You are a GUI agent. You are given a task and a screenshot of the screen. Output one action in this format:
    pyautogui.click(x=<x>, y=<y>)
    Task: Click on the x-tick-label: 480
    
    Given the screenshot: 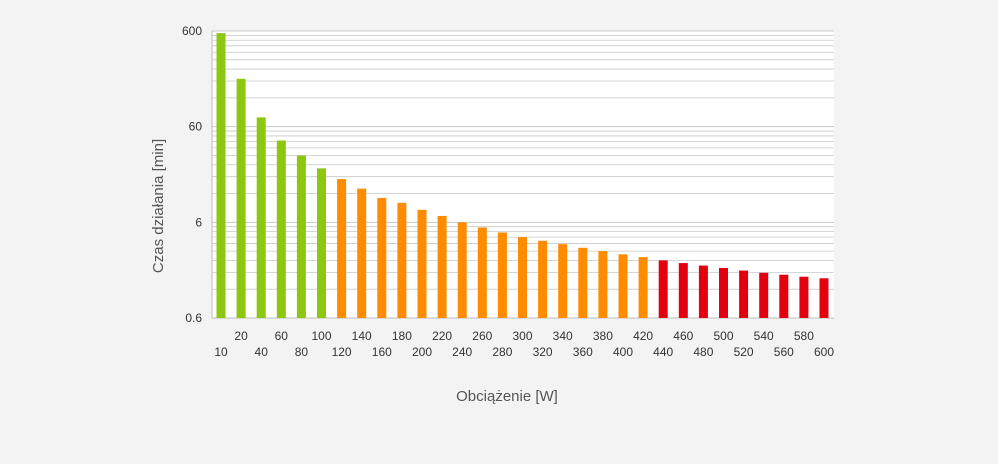 What is the action you would take?
    pyautogui.click(x=703, y=352)
    